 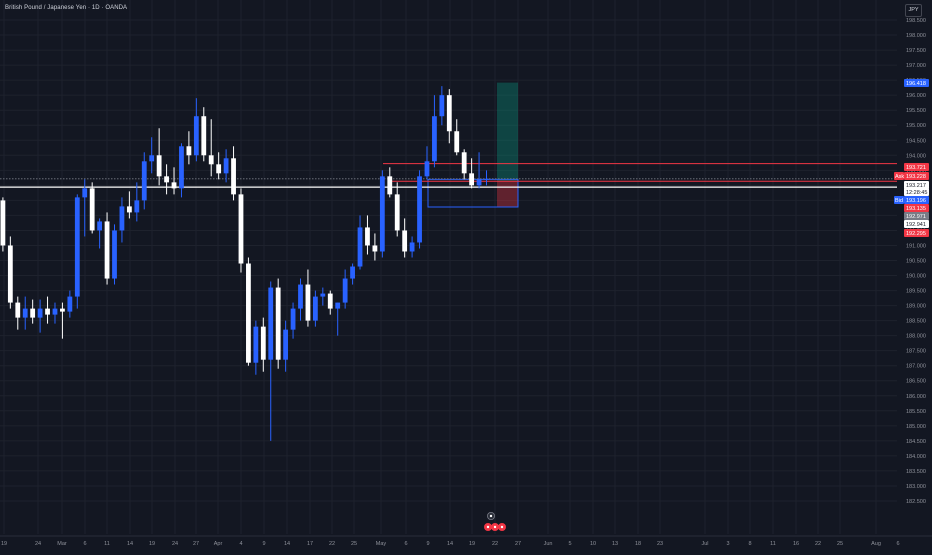 What do you see at coordinates (727, 544) in the screenshot?
I see `time-axis-label: 3` at bounding box center [727, 544].